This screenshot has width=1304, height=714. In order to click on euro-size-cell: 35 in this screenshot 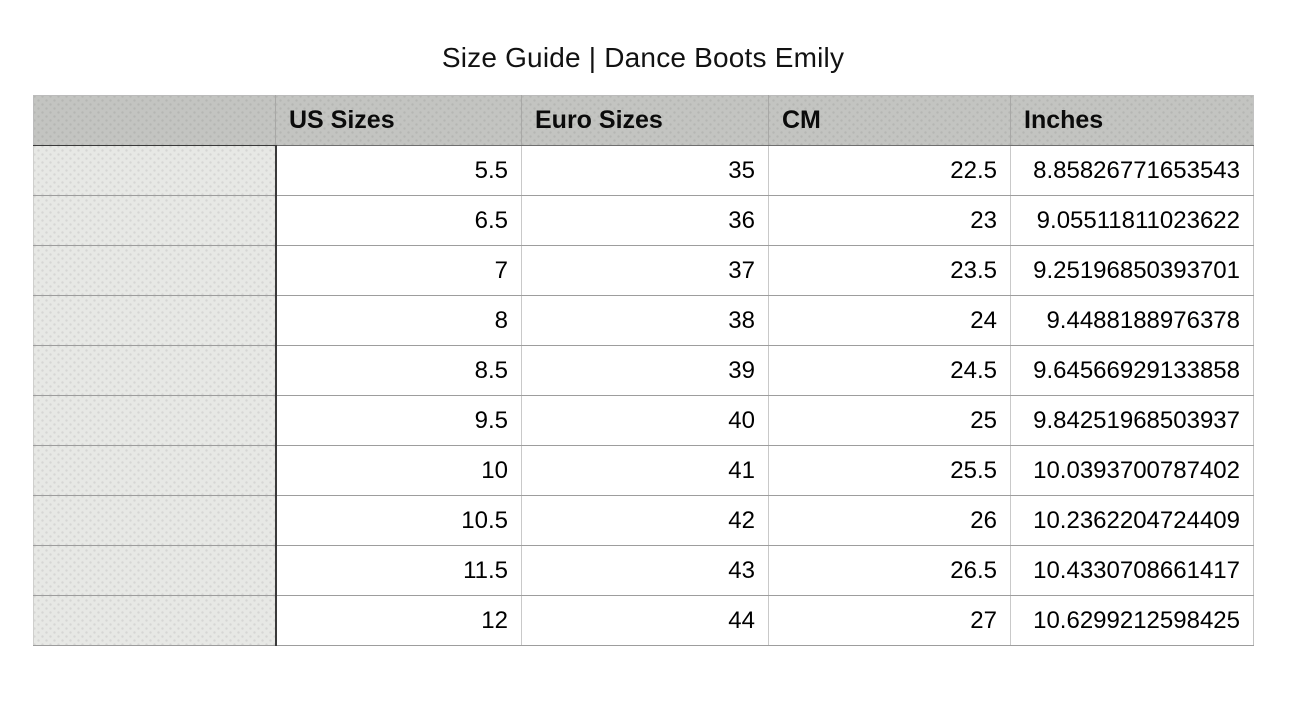, I will do `click(645, 170)`.